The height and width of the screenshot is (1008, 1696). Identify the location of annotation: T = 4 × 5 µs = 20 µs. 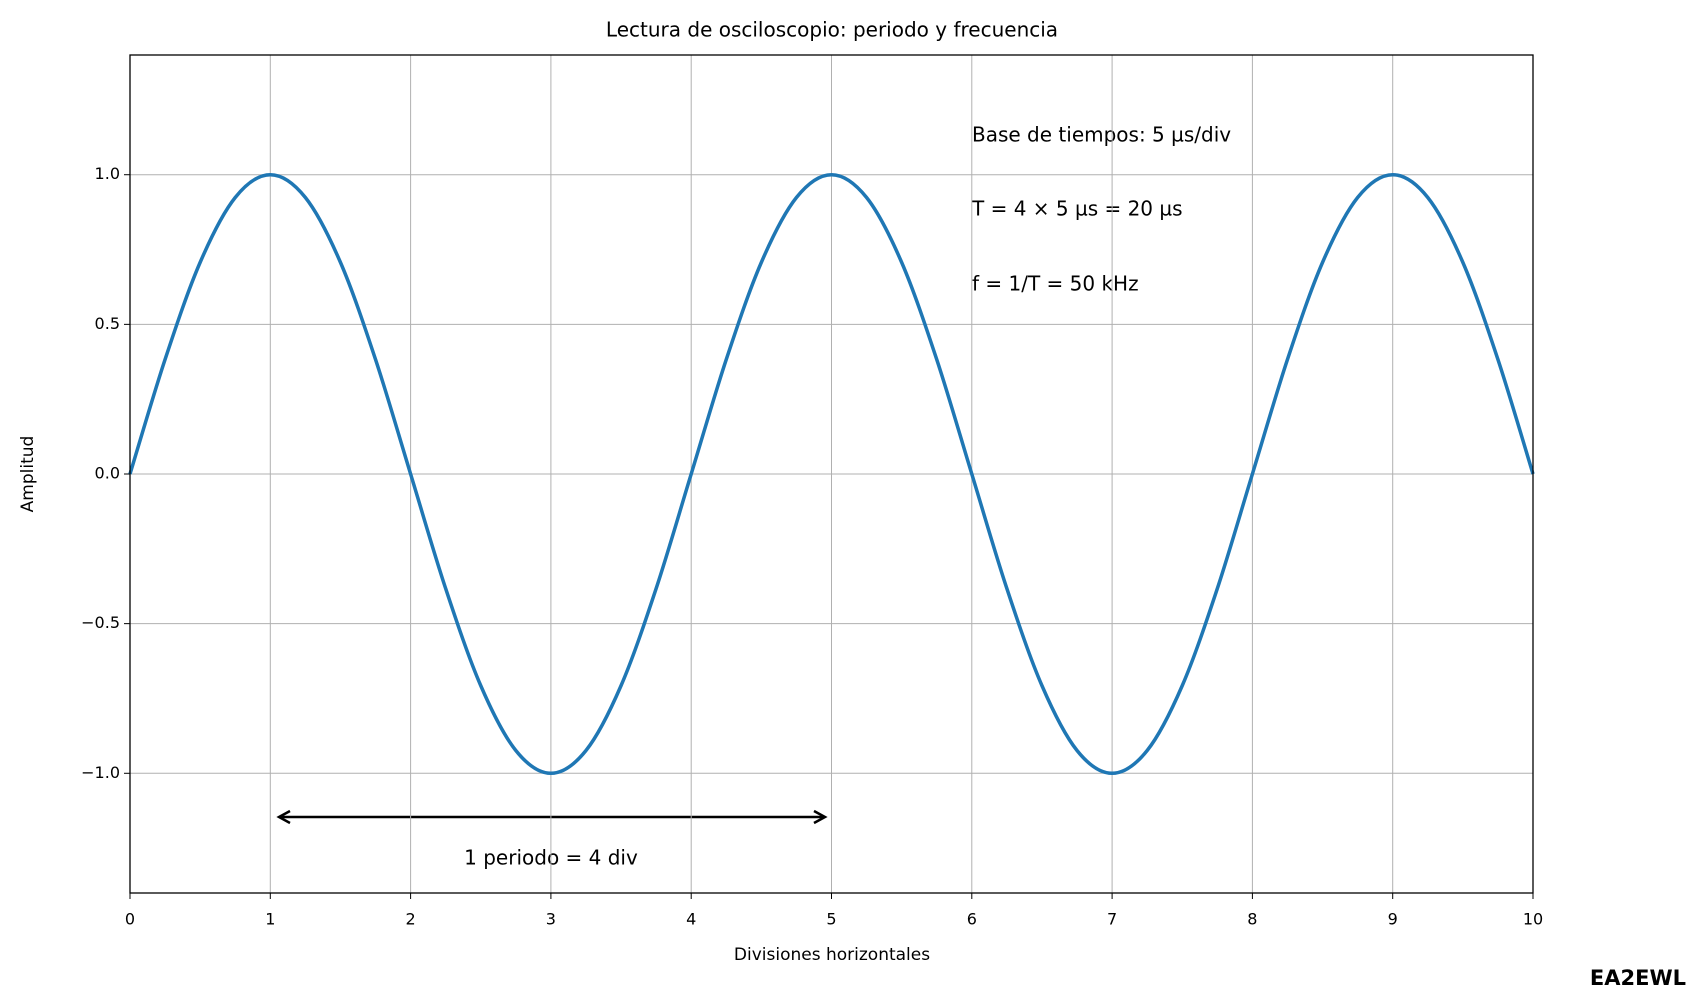
(1077, 209).